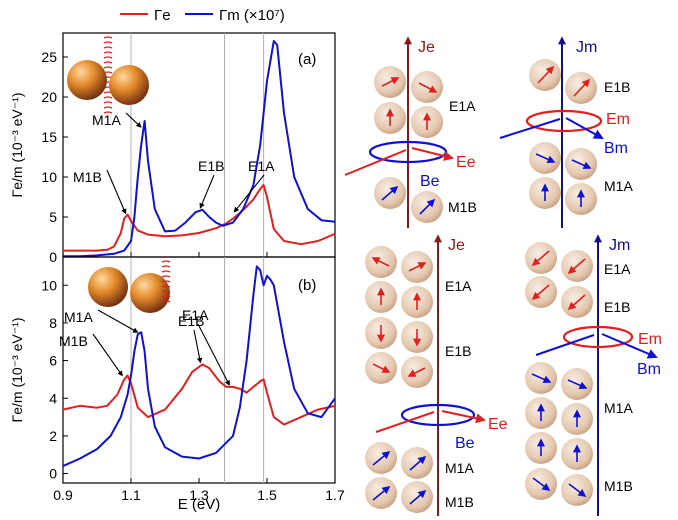 The height and width of the screenshot is (520, 678). What do you see at coordinates (593, 375) in the screenshot?
I see `schematic-b-right: Jm E1A E1B Em Bm M1A M1B` at bounding box center [593, 375].